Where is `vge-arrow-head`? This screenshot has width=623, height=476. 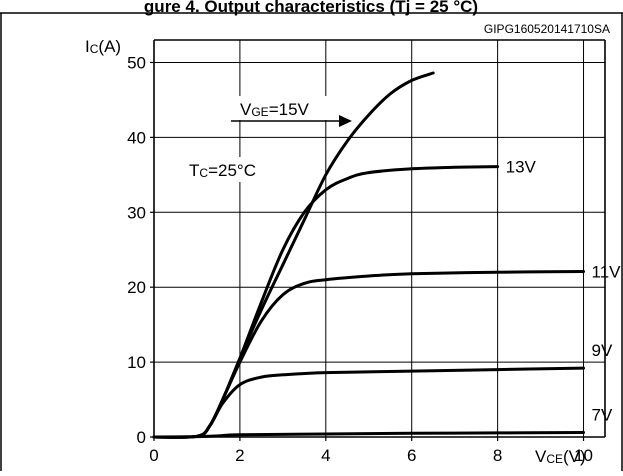 vge-arrow-head is located at coordinates (345, 121).